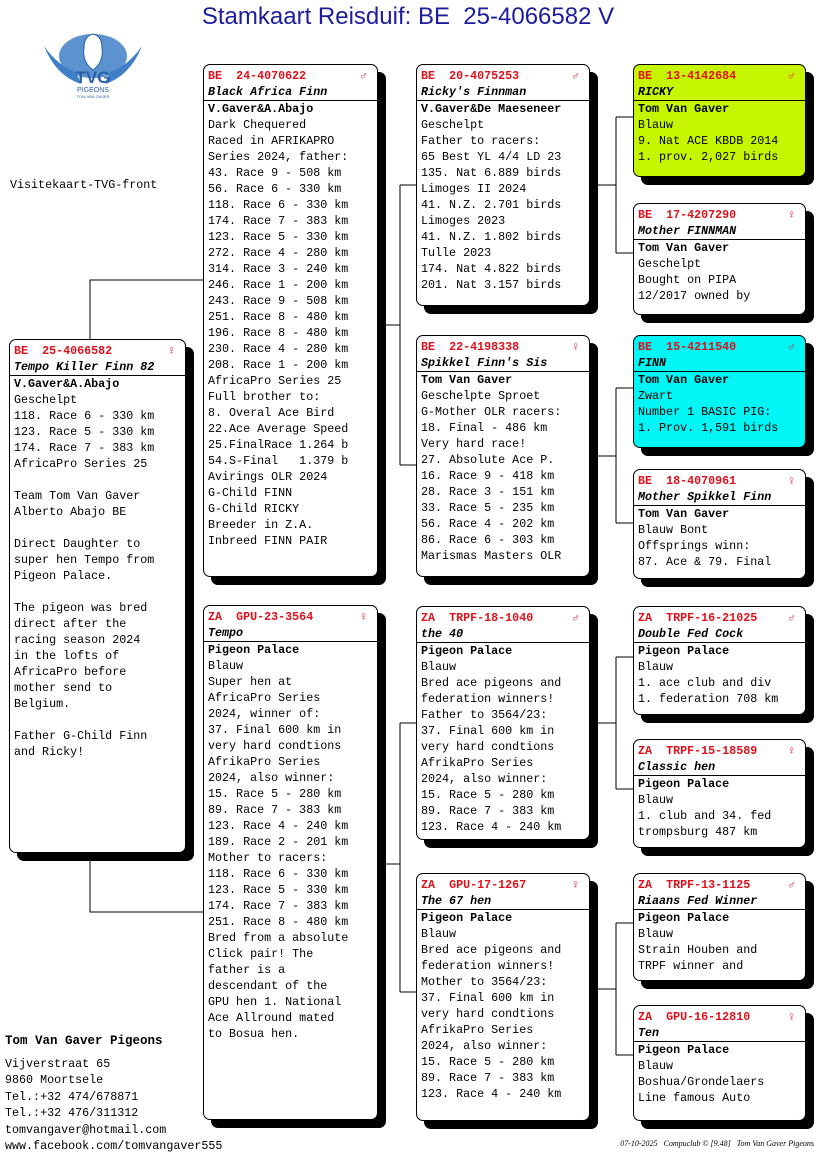  I want to click on info-line: Father G-Child Finn, so click(81, 736).